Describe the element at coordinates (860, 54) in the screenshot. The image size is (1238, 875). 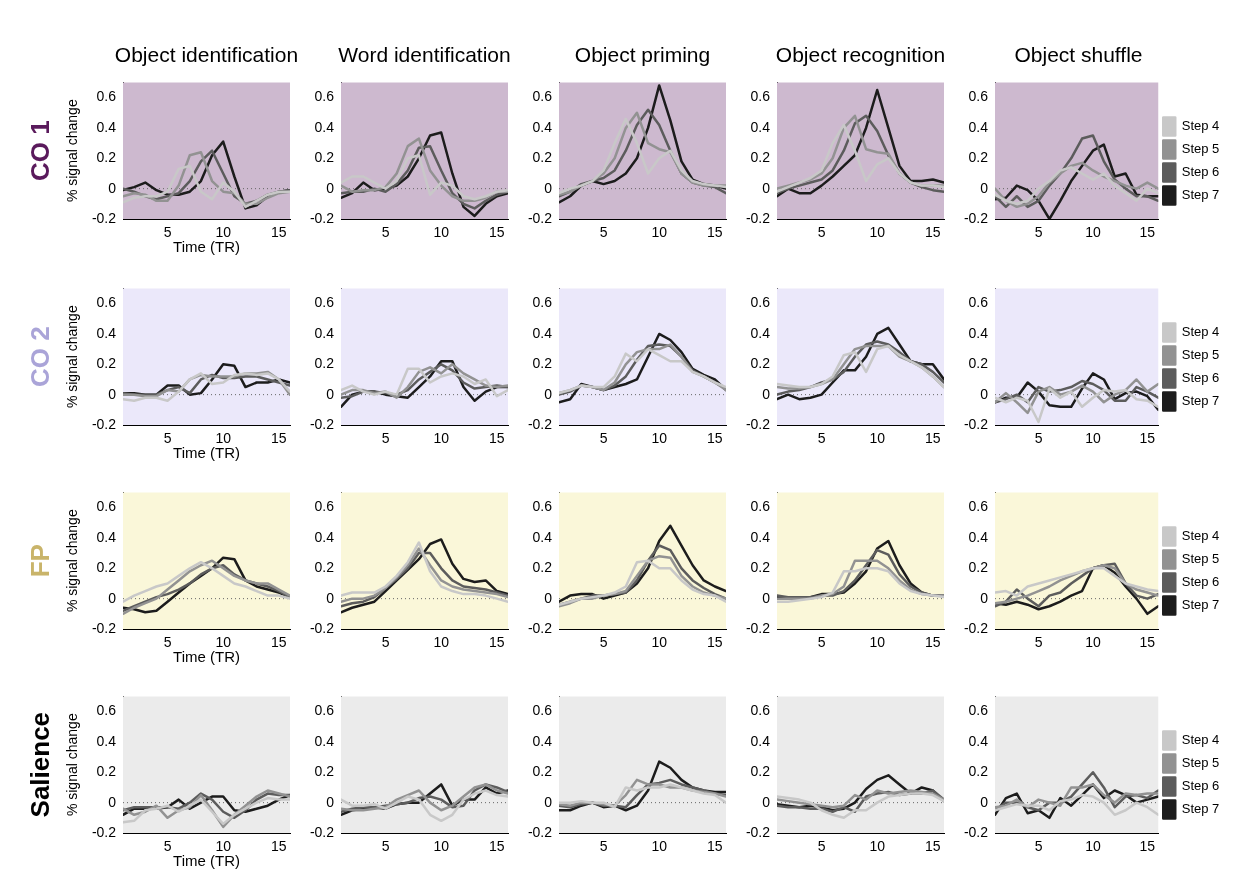
I see `chart-title: Object recognition` at that location.